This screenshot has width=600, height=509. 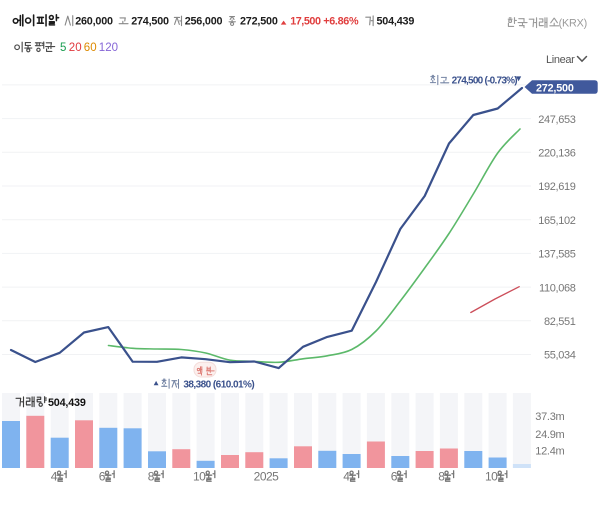 I want to click on svg-text: 38,380 (610.01%), so click(x=218, y=384).